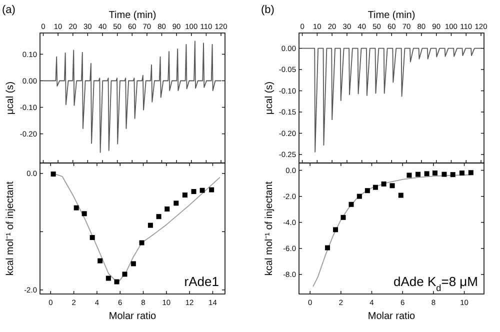 The width and height of the screenshot is (500, 332). What do you see at coordinates (201, 281) in the screenshot?
I see `annotation: rAde1` at bounding box center [201, 281].